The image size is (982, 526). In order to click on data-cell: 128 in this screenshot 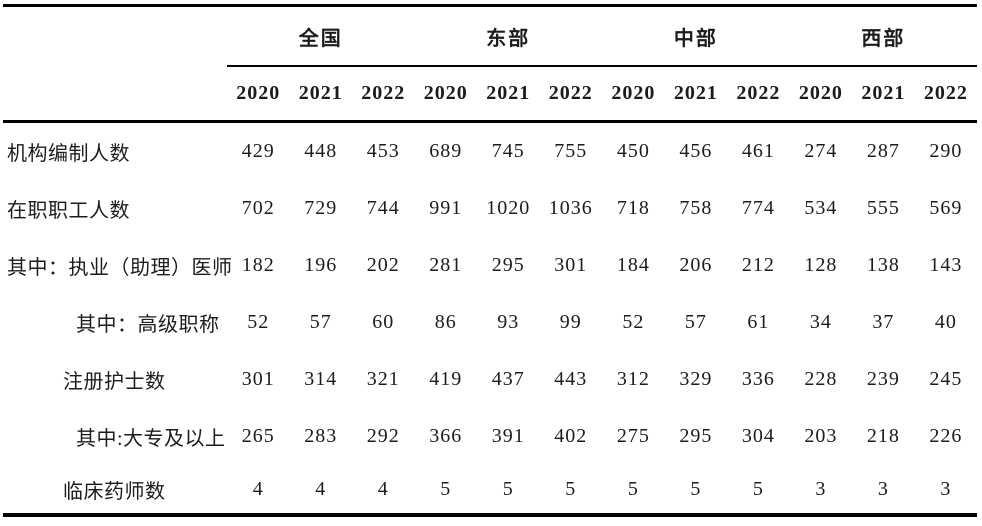, I will do `click(821, 265)`.